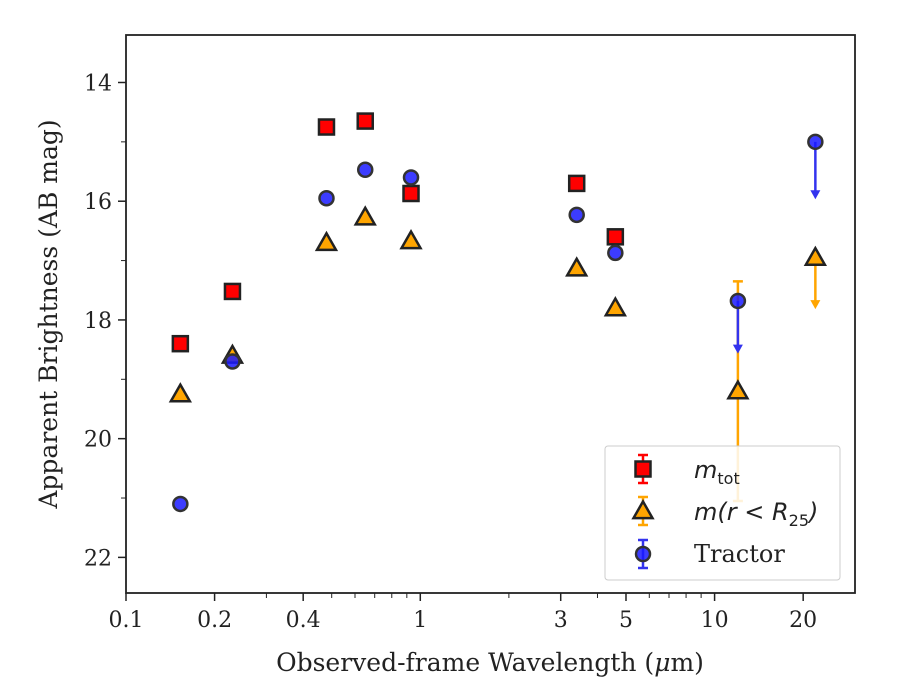 The image size is (900, 700). I want to click on legend-label-tractor: Tractor, so click(739, 554).